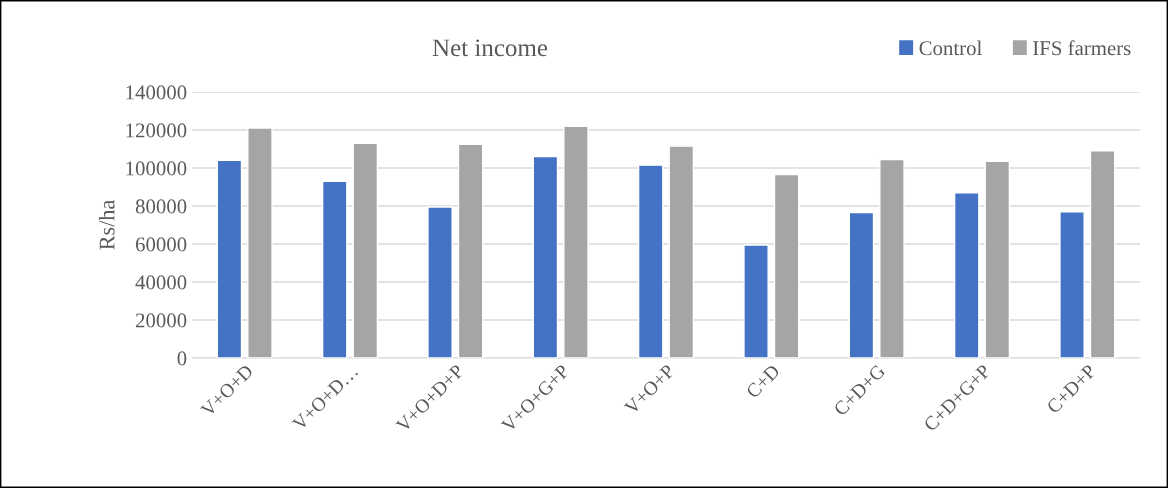  Describe the element at coordinates (161, 206) in the screenshot. I see `y-tick-label: 80000` at that location.